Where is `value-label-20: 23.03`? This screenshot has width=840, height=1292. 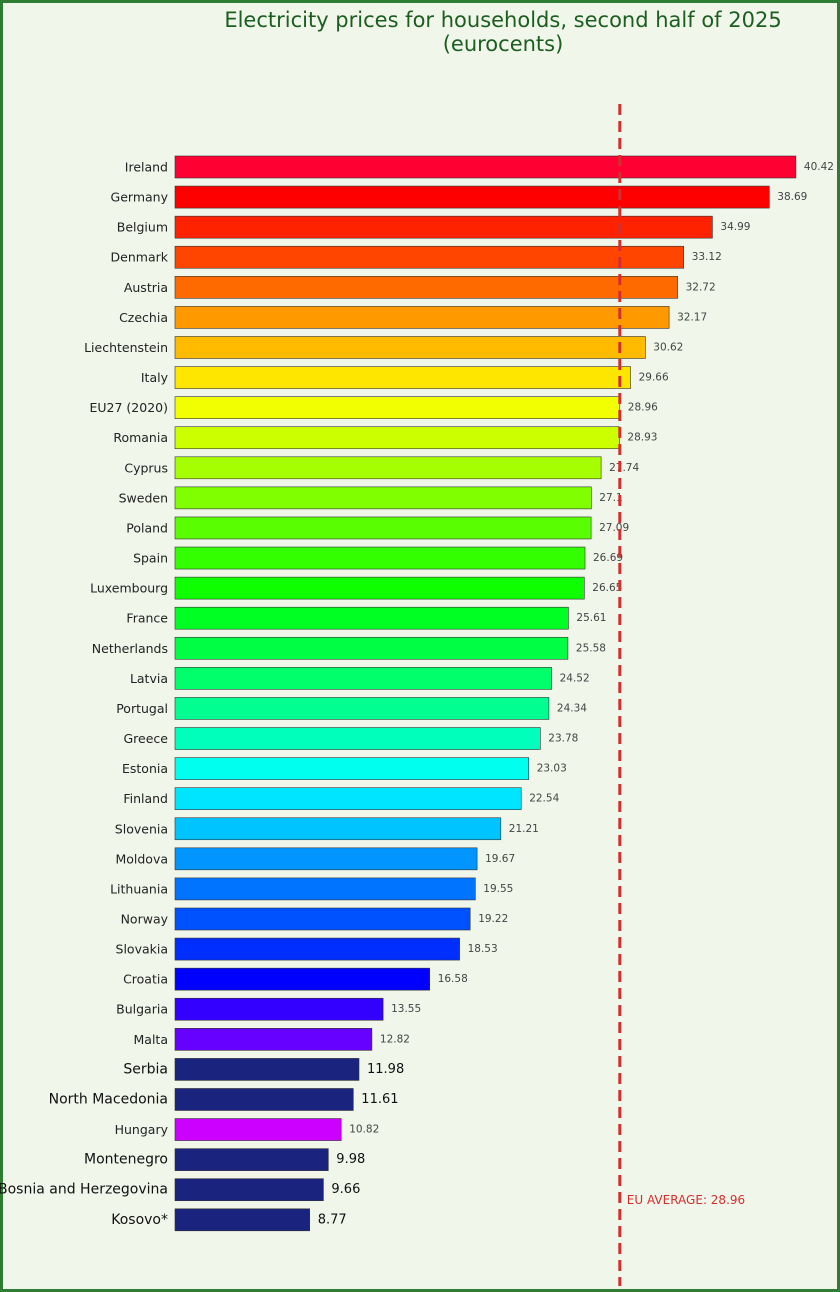 value-label-20: 23.03 is located at coordinates (552, 769).